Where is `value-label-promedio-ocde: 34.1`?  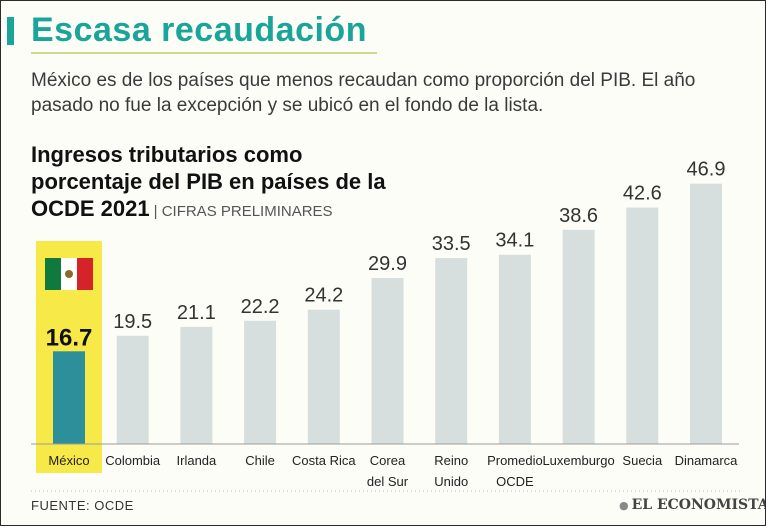
value-label-promedio-ocde: 34.1 is located at coordinates (514, 241).